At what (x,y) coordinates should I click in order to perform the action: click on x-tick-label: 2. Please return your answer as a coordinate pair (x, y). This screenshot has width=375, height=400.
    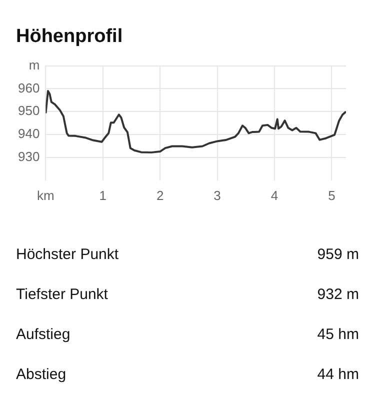
    Looking at the image, I should click on (160, 195).